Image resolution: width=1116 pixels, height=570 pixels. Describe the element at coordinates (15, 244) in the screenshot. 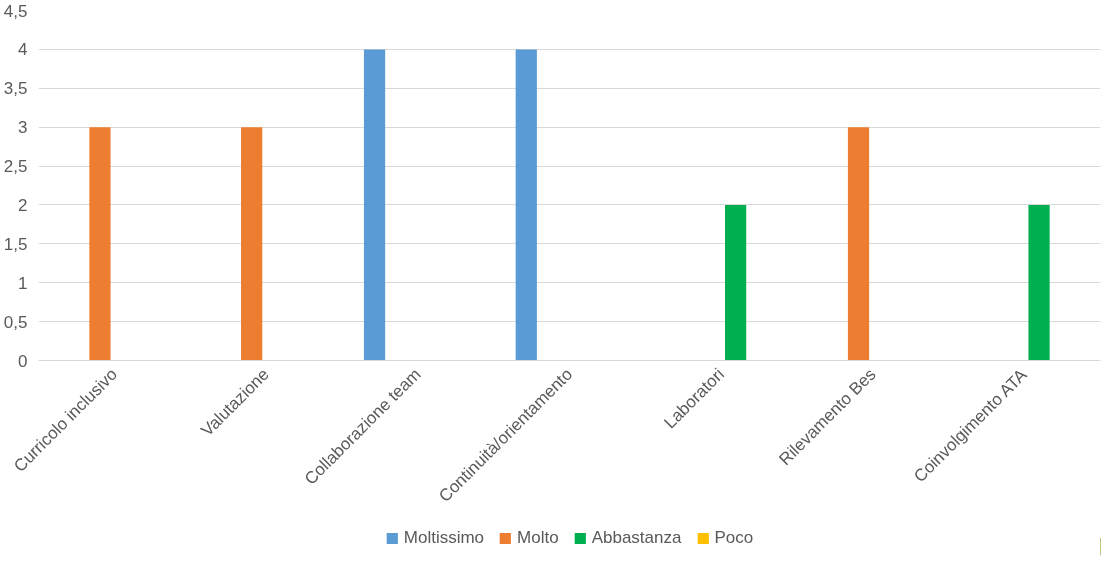

I see `y-tick-label: 1,5` at that location.